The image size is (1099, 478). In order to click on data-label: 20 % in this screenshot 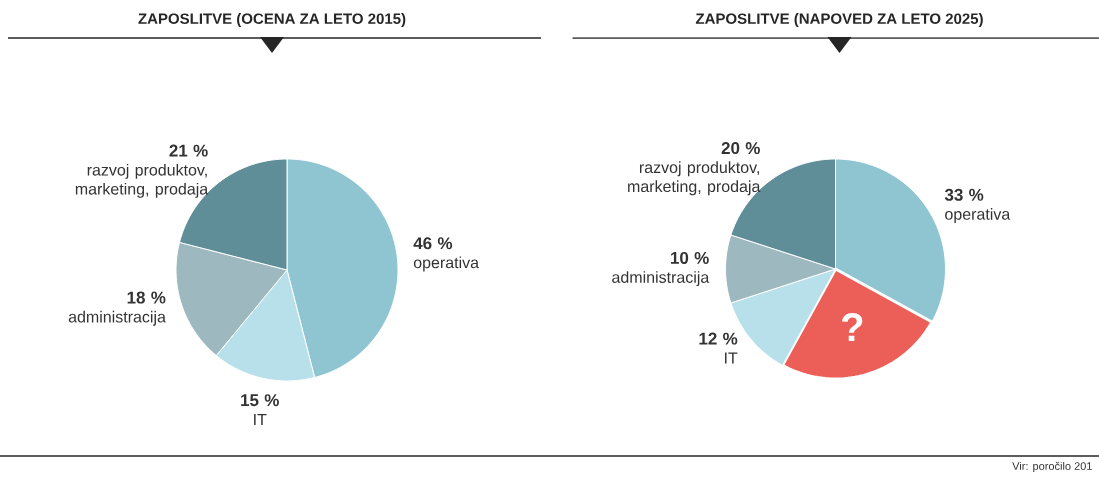, I will do `click(740, 148)`.